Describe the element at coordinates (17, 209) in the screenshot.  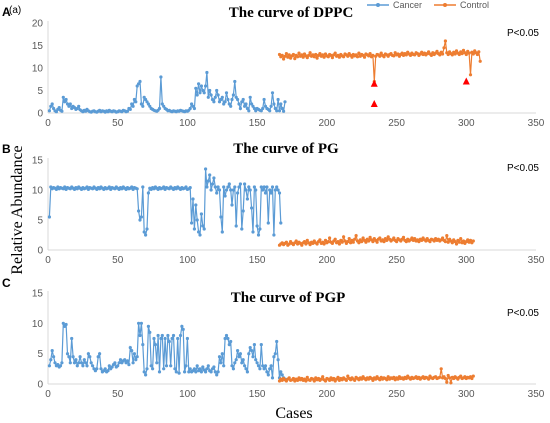
I see `y-axis-label: Relative Abundance` at that location.